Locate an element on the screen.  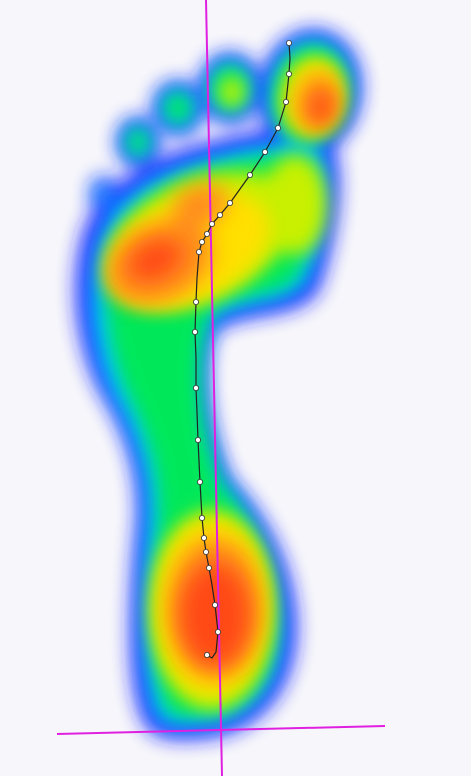
orange-forefoot-mid is located at coordinates (200, 205).